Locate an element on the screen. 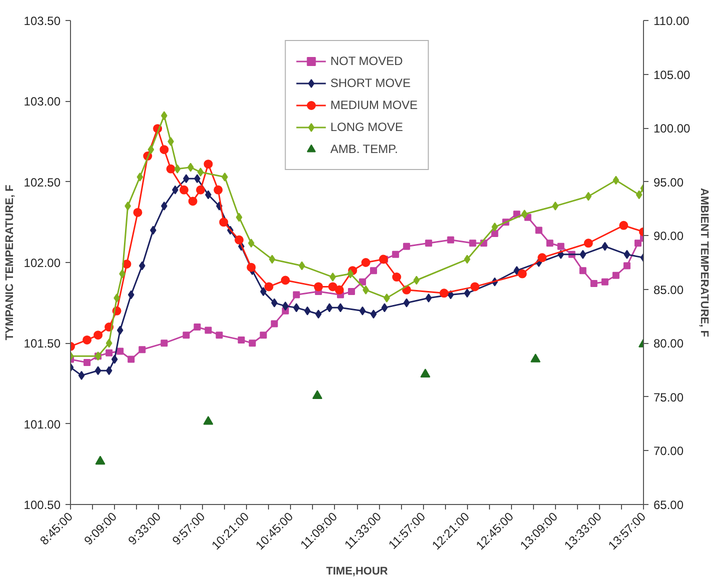 This screenshot has width=713, height=580. y2-tick-label: 85.00 is located at coordinates (669, 289).